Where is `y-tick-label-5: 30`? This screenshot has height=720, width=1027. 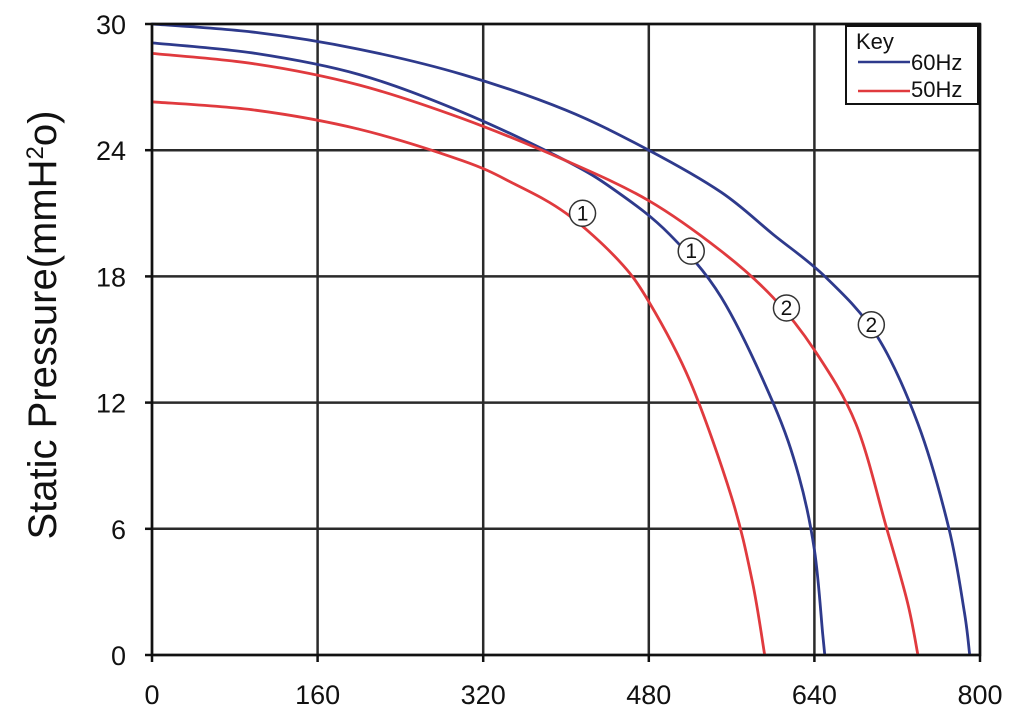
y-tick-label-5: 30 is located at coordinates (111, 25).